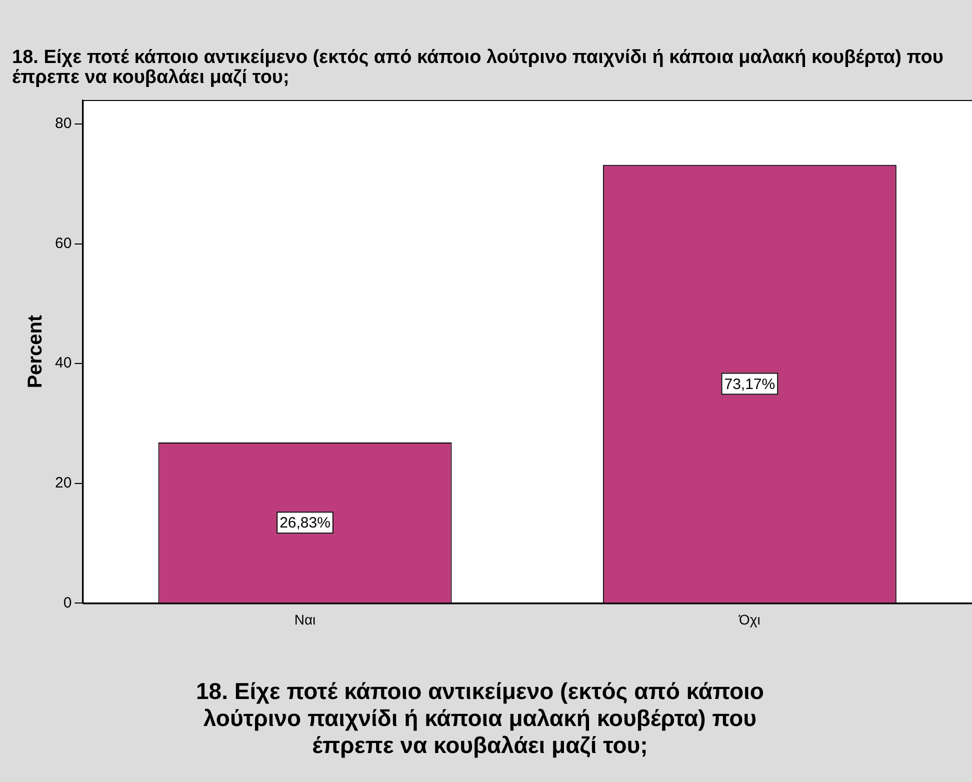  I want to click on x-tick-label: Ναι, so click(305, 619).